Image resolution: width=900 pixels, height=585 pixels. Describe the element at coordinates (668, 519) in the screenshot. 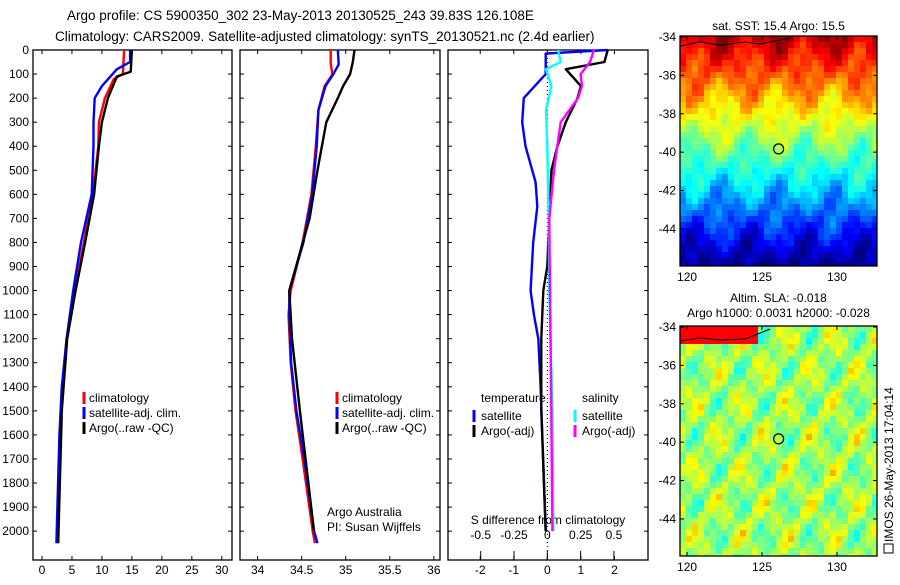

I see `lat-tick-label: -44` at that location.